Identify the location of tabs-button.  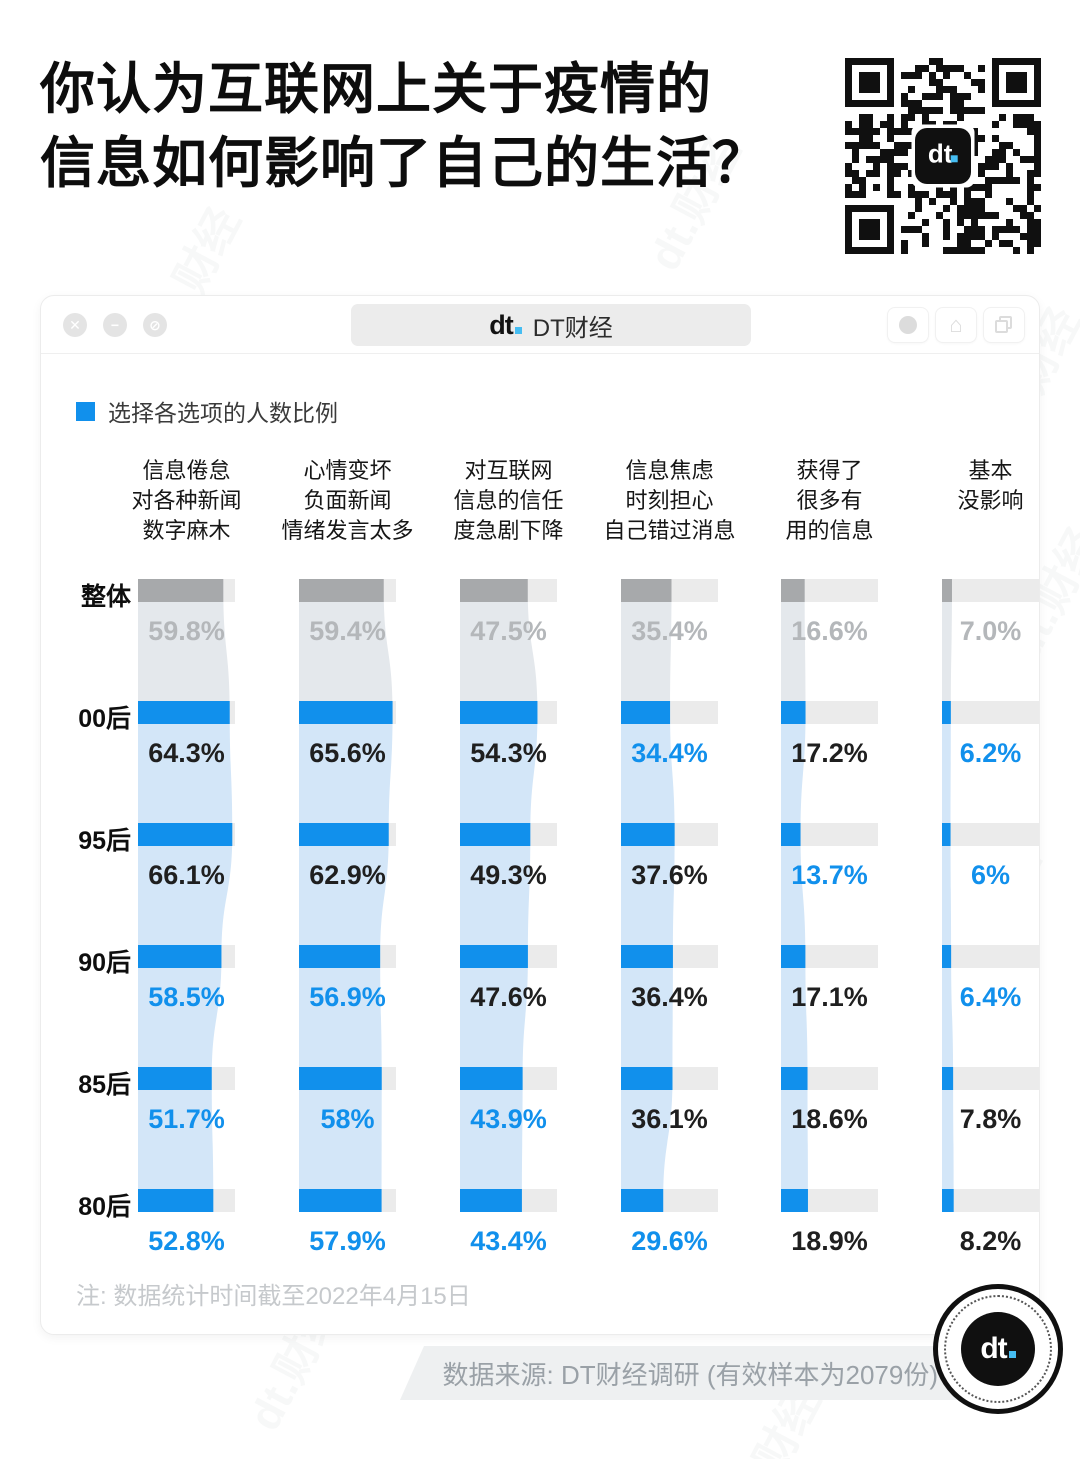
(1004, 325).